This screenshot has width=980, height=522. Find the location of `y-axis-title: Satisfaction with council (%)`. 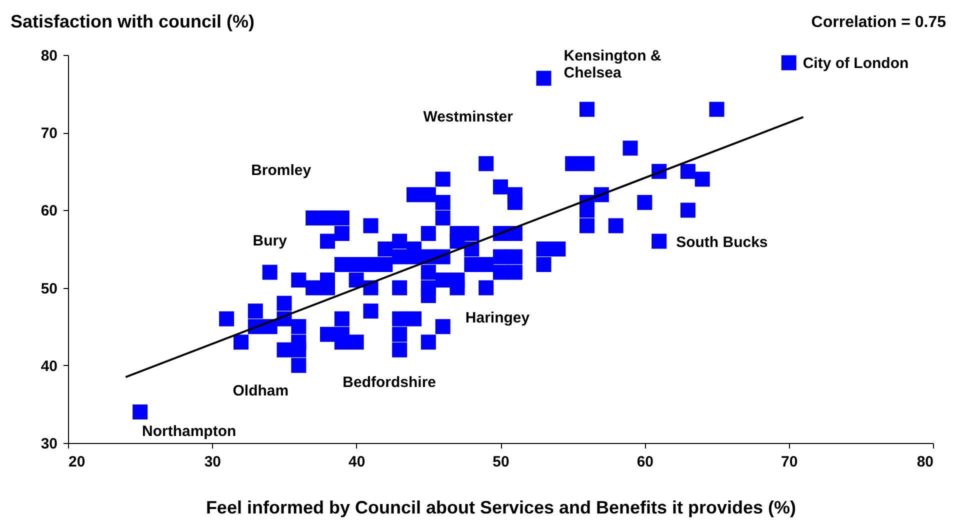

y-axis-title: Satisfaction with council (%) is located at coordinates (132, 22).